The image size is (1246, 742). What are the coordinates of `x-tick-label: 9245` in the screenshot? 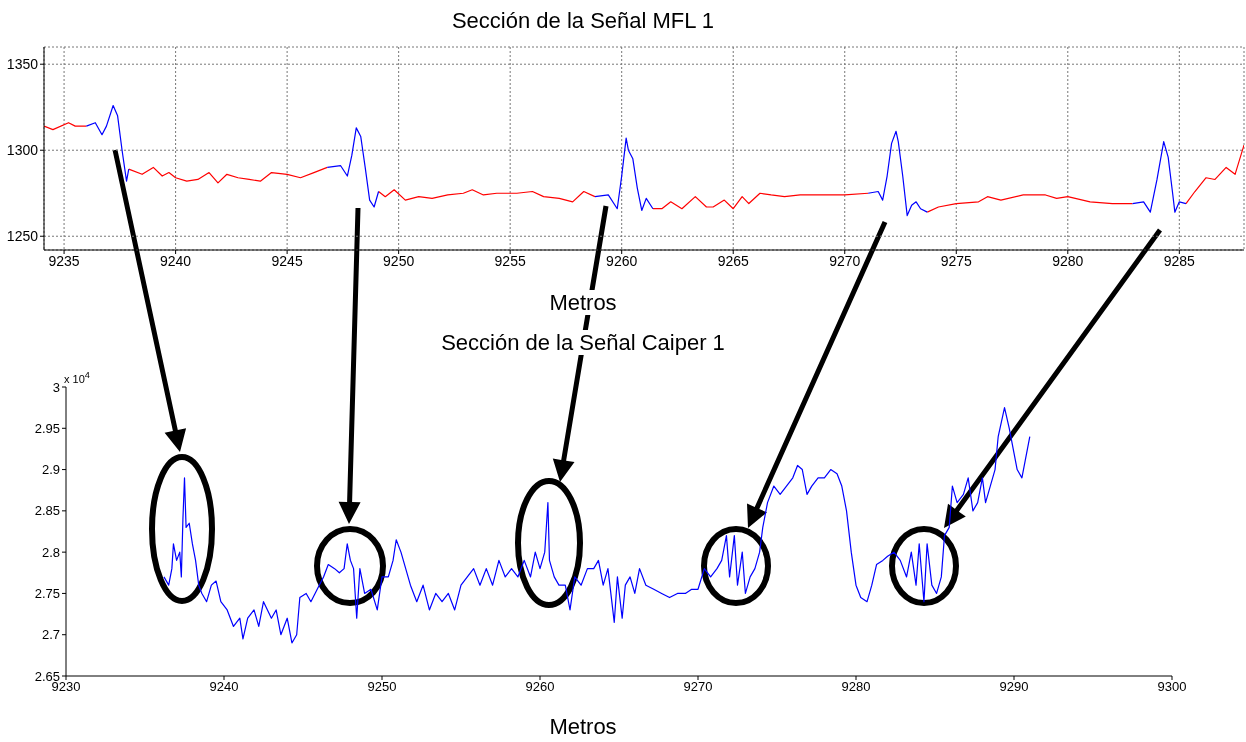 It's located at (287, 260).